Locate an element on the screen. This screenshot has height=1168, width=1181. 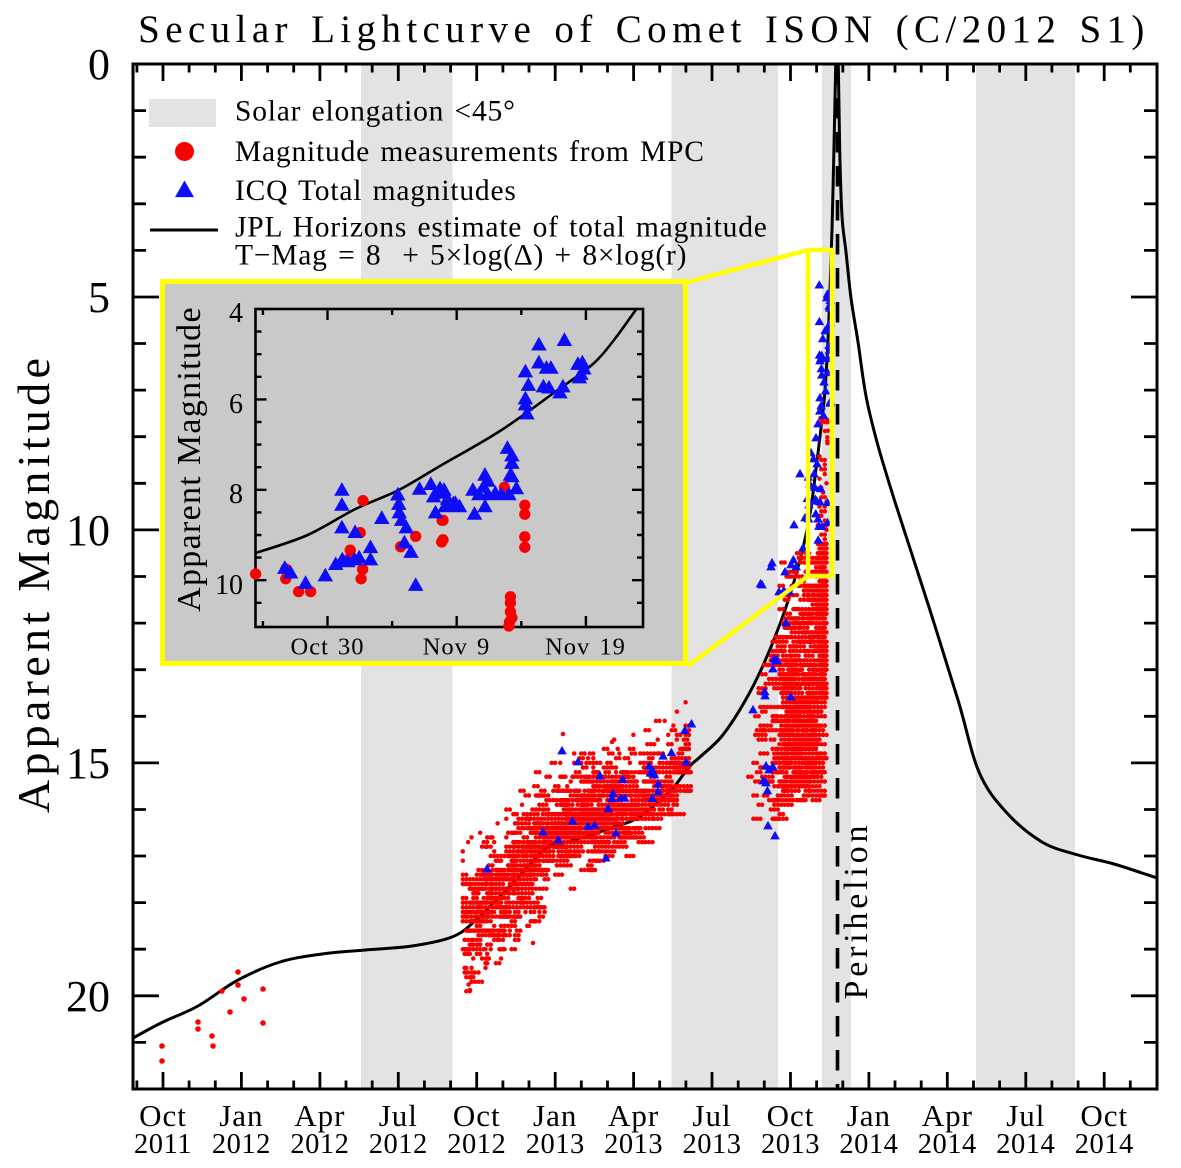
svg-text: 0 is located at coordinates (99, 64).